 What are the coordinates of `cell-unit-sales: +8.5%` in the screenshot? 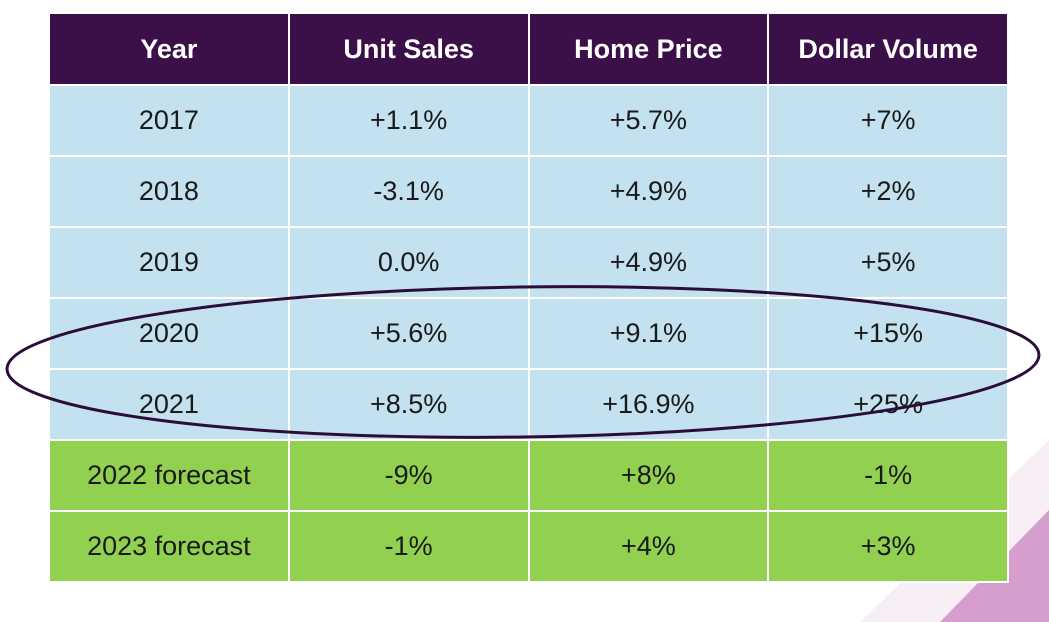 It's located at (408, 404).